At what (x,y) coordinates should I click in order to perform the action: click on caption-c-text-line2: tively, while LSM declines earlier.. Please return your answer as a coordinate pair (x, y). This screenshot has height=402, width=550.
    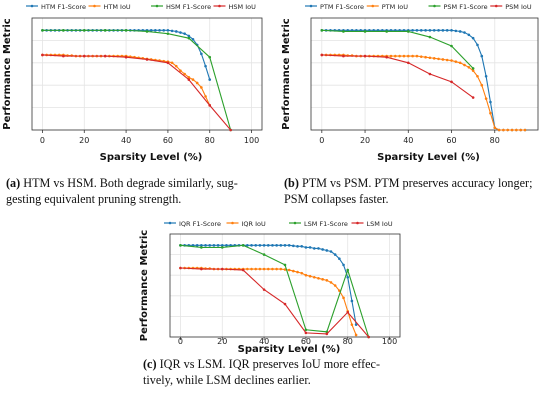
    Looking at the image, I should click on (227, 380).